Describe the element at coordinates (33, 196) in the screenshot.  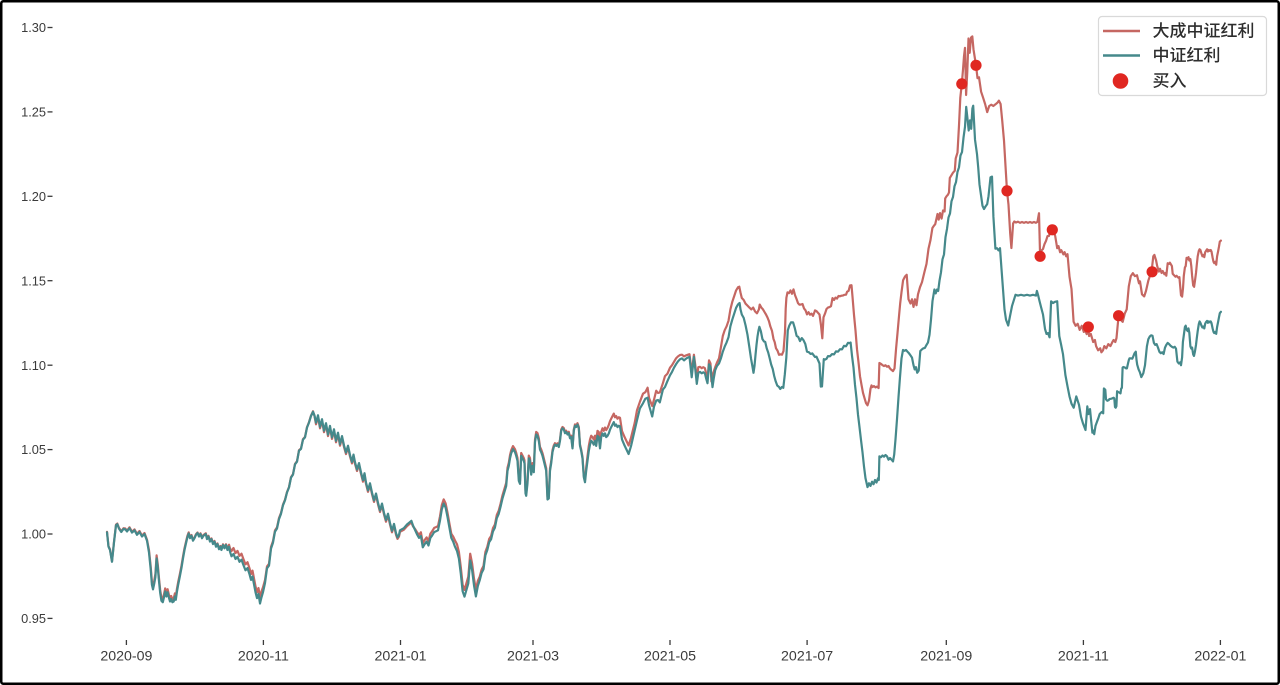
I see `svg-text: 1.20` at that location.